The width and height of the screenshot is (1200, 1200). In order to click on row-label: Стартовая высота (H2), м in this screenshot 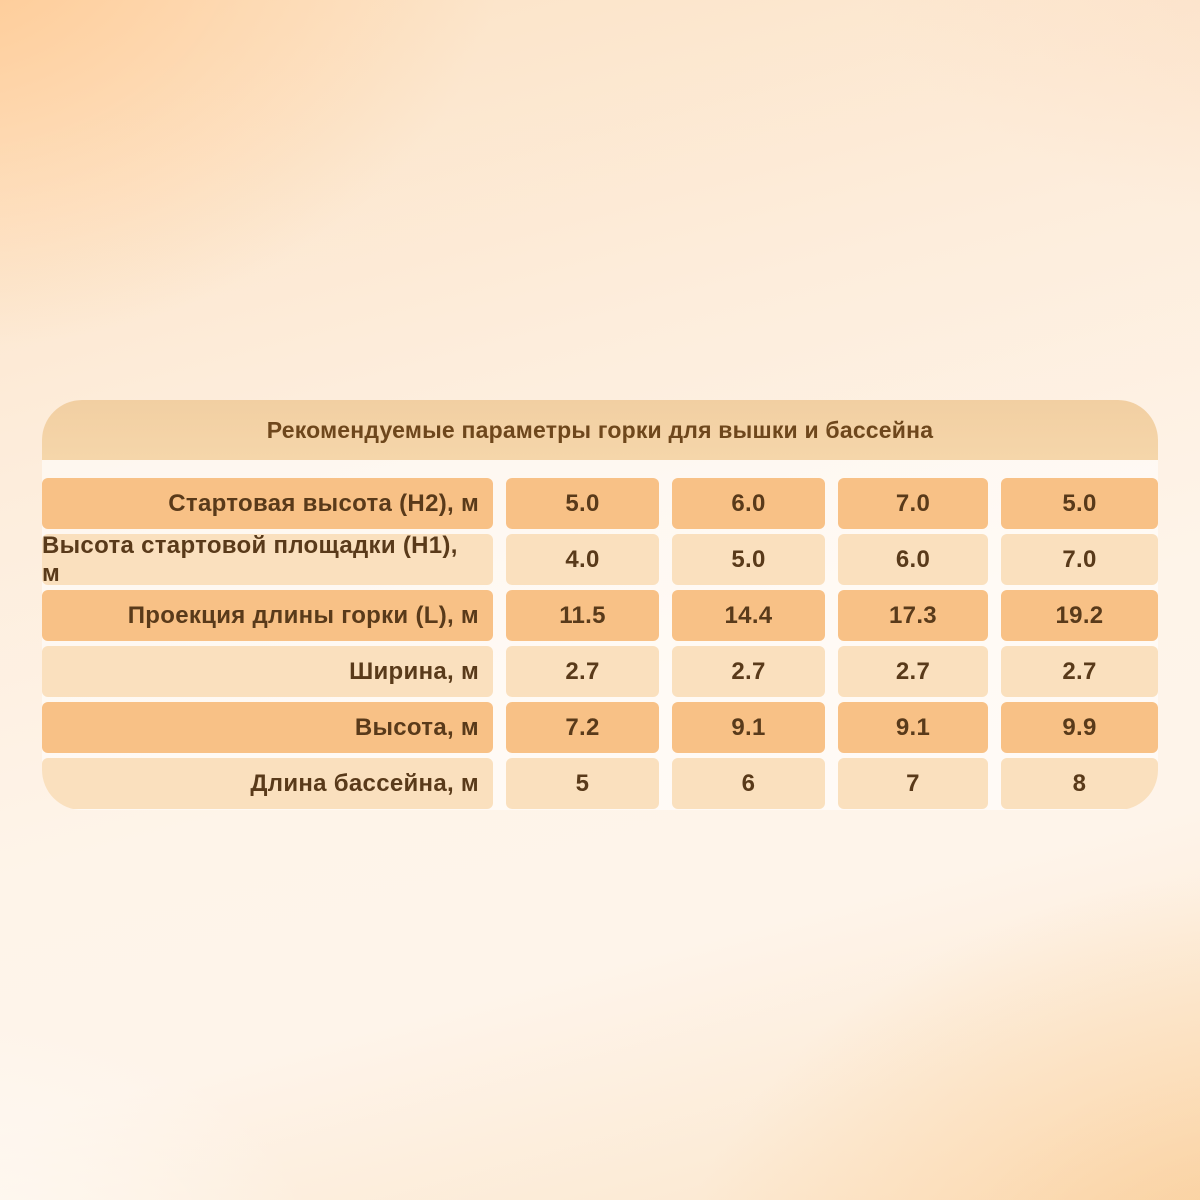, I will do `click(267, 503)`.